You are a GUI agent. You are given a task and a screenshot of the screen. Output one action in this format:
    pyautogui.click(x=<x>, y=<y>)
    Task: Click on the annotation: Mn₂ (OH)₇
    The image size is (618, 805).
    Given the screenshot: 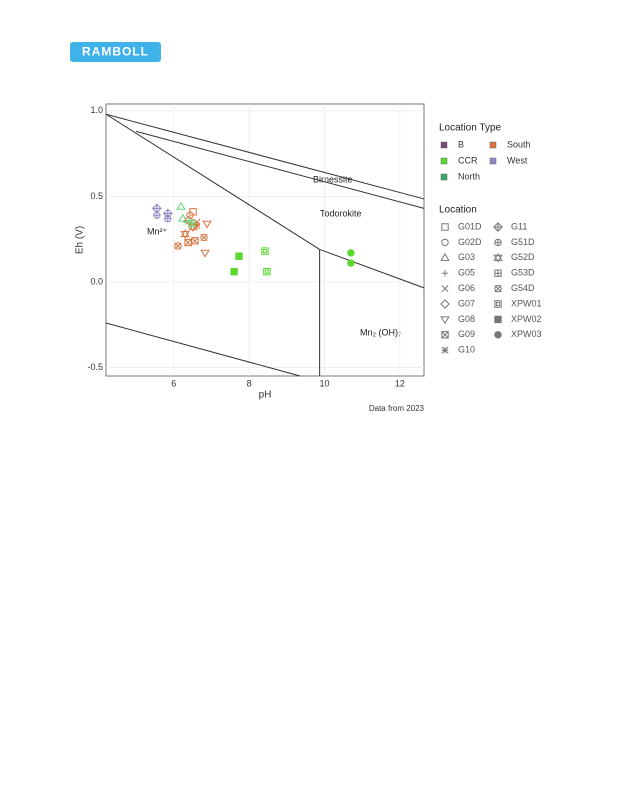 What is the action you would take?
    pyautogui.click(x=380, y=332)
    